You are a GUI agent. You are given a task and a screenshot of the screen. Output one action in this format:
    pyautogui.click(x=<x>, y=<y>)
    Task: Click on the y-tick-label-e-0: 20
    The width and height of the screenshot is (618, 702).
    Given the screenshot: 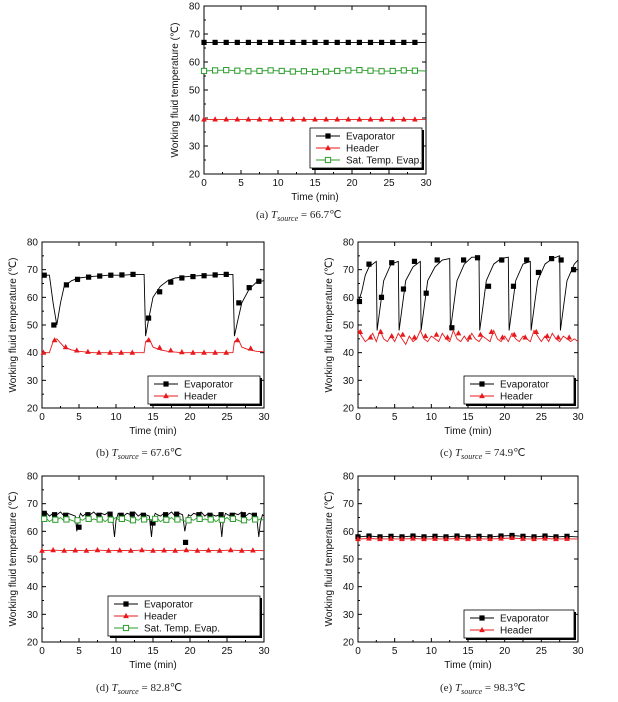 What is the action you would take?
    pyautogui.click(x=349, y=643)
    